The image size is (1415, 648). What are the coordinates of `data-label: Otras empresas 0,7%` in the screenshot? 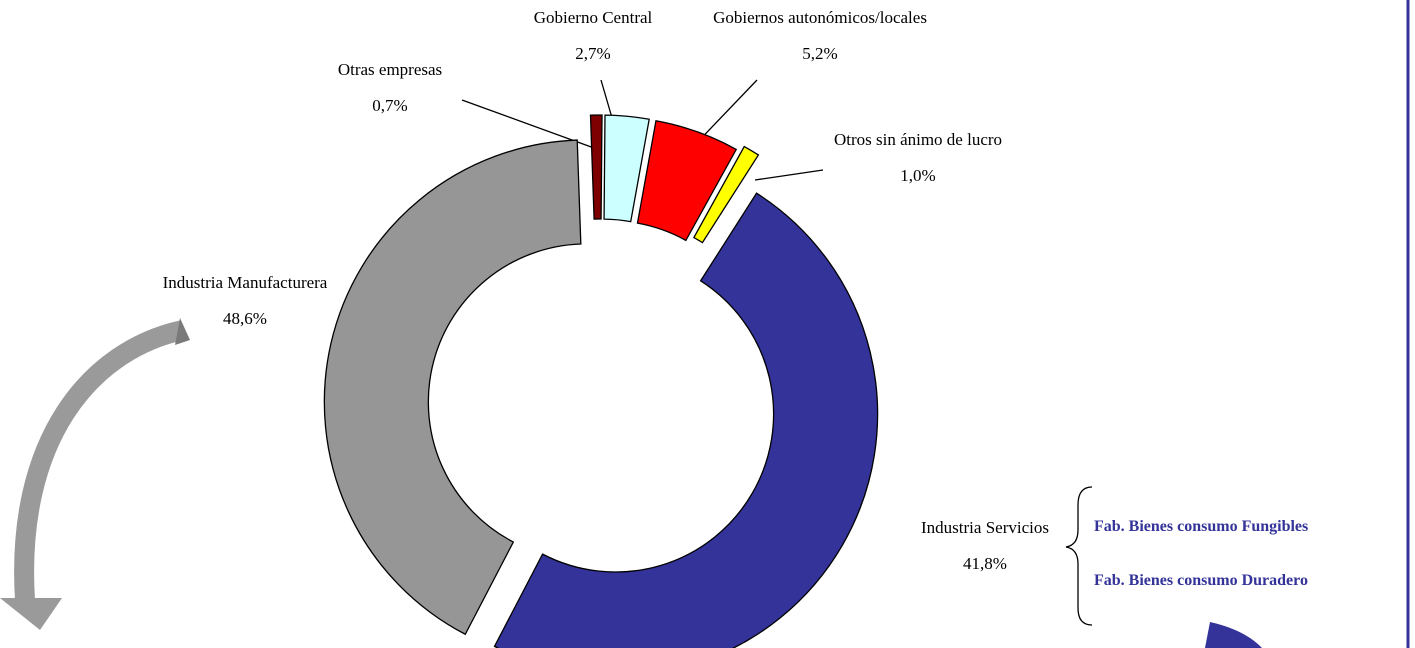 It's located at (390, 88).